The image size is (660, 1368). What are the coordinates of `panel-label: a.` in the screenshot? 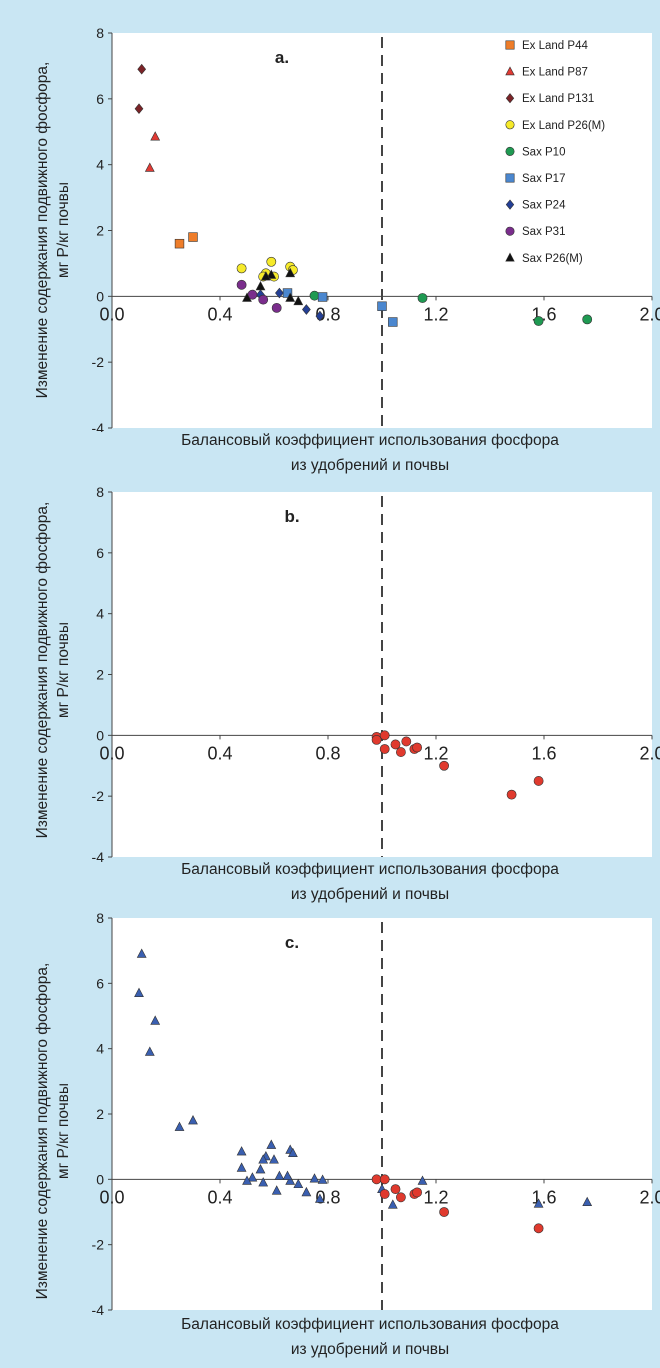 It's located at (282, 57).